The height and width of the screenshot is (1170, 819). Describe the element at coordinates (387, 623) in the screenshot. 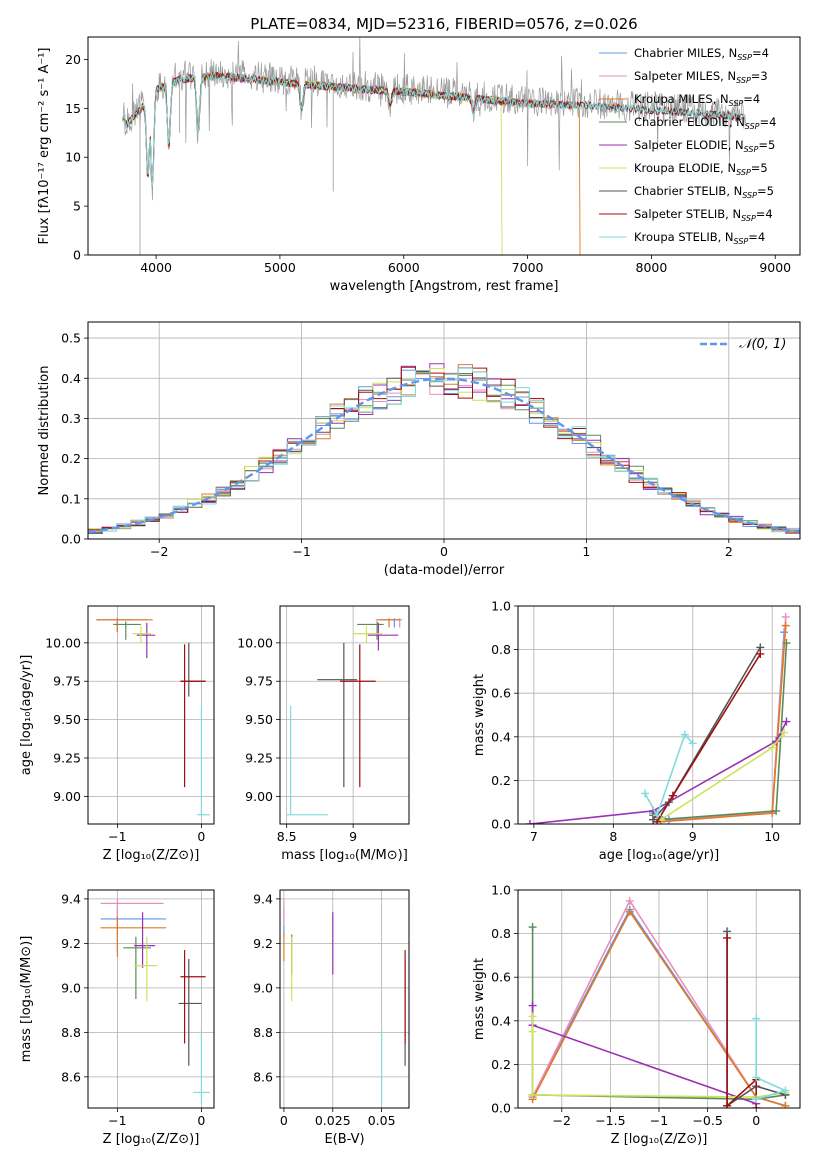

I see `age_vs_mass-point-kroupa_miles` at that location.